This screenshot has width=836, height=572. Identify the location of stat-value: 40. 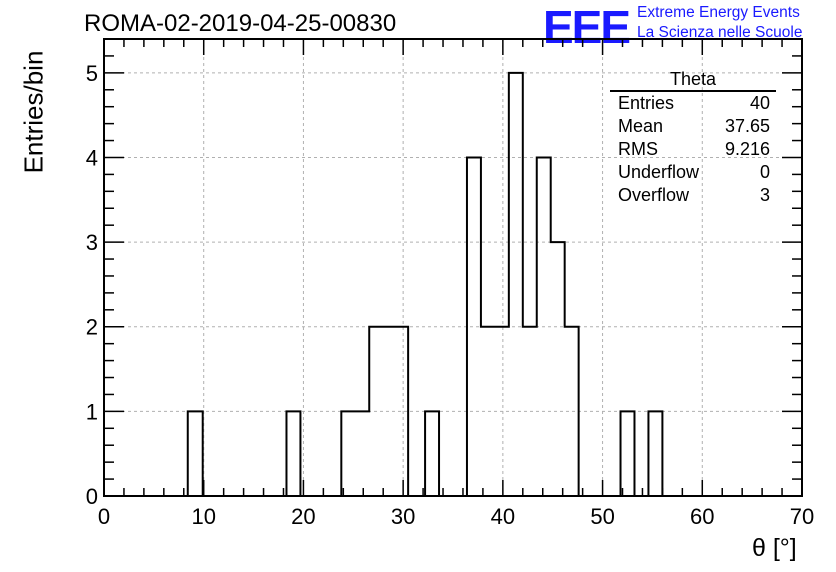
(759, 103).